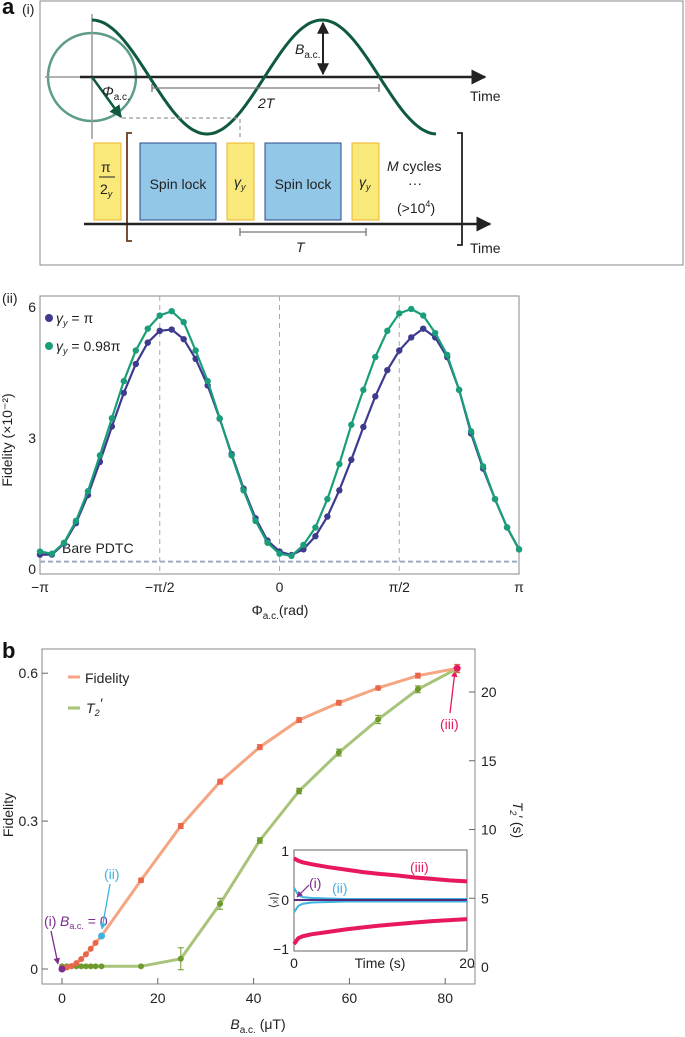 The image size is (685, 1037). I want to click on annotation-i-arrow, so click(55, 947).